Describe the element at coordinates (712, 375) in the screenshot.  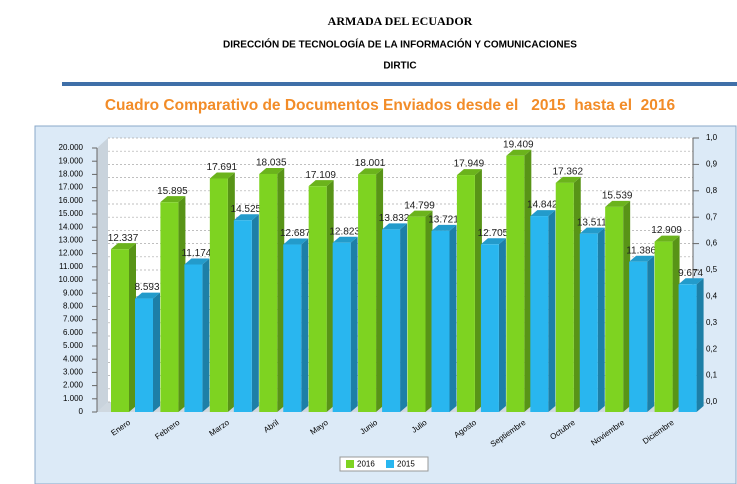
I see `y2-tick-label: 0,1` at that location.